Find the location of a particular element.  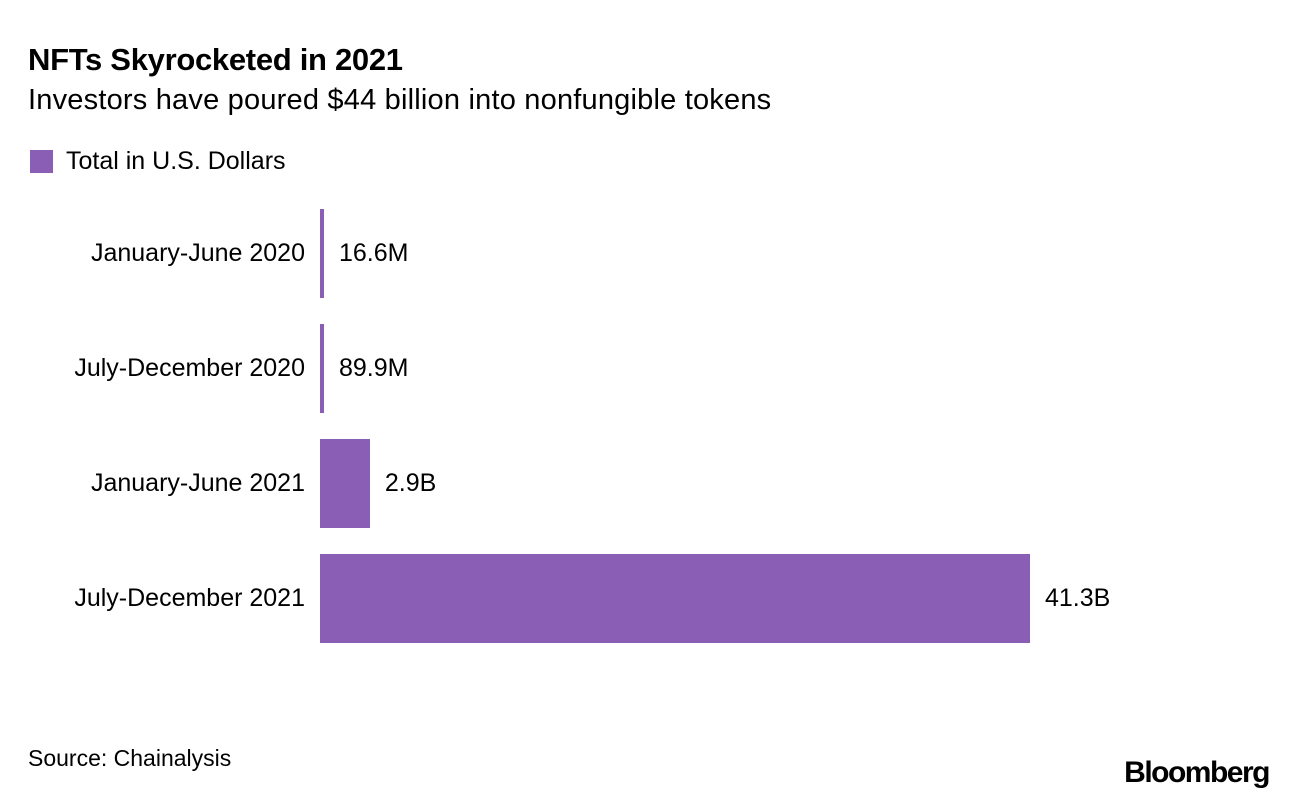

category-label: January-June 2020 is located at coordinates (197, 253).